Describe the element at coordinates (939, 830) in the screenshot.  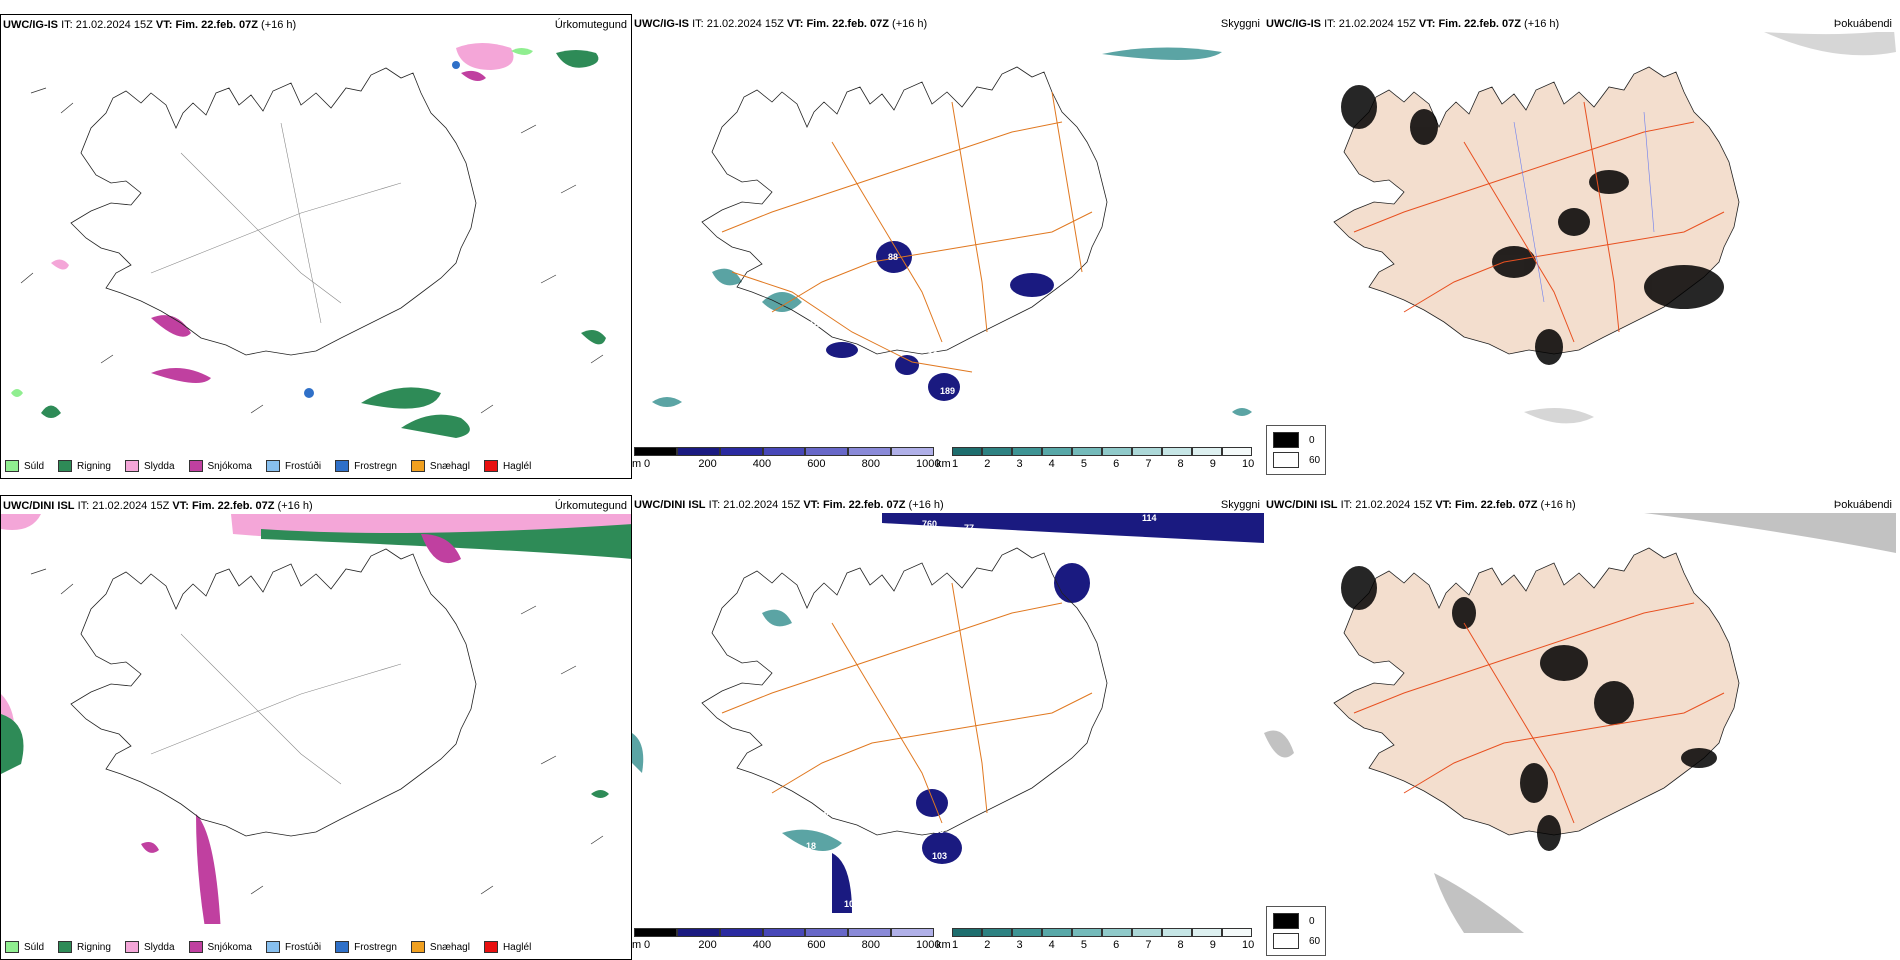
I see `visibility-value-label: 23` at that location.